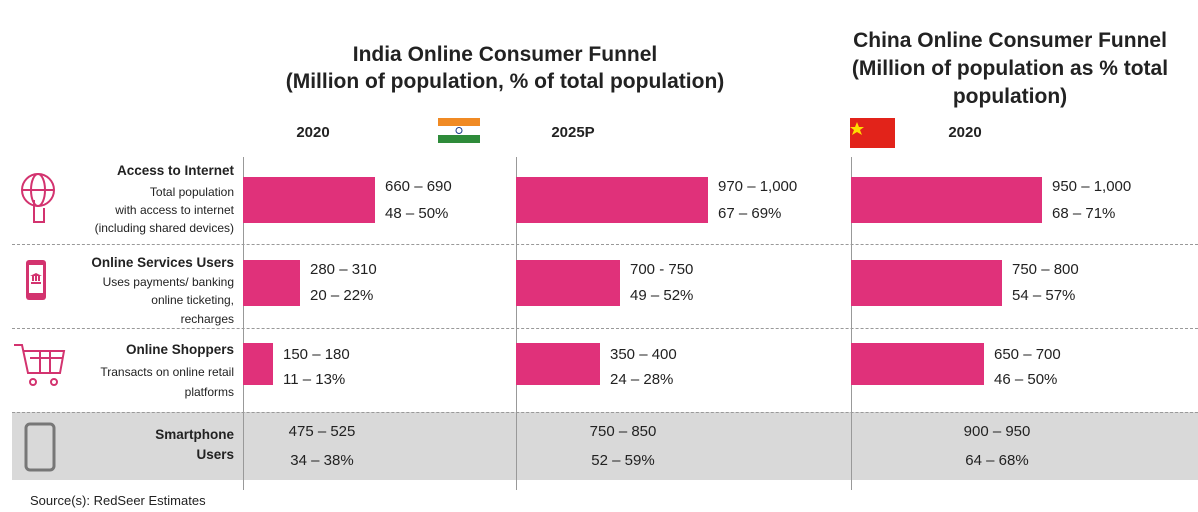 Image resolution: width=1198 pixels, height=512 pixels. What do you see at coordinates (179, 349) in the screenshot?
I see `row-title: Online Shoppers` at bounding box center [179, 349].